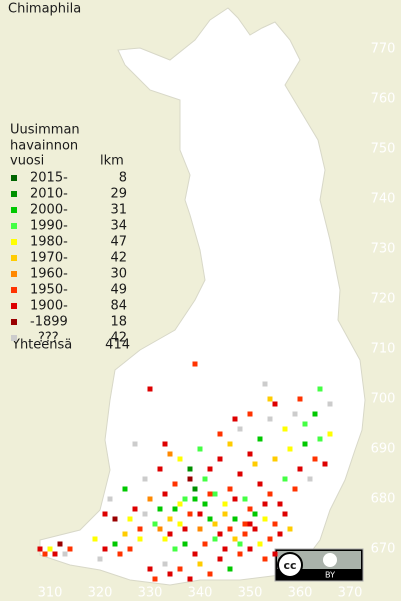 The width and height of the screenshot is (401, 601). I want to click on north-label: 690, so click(383, 449).